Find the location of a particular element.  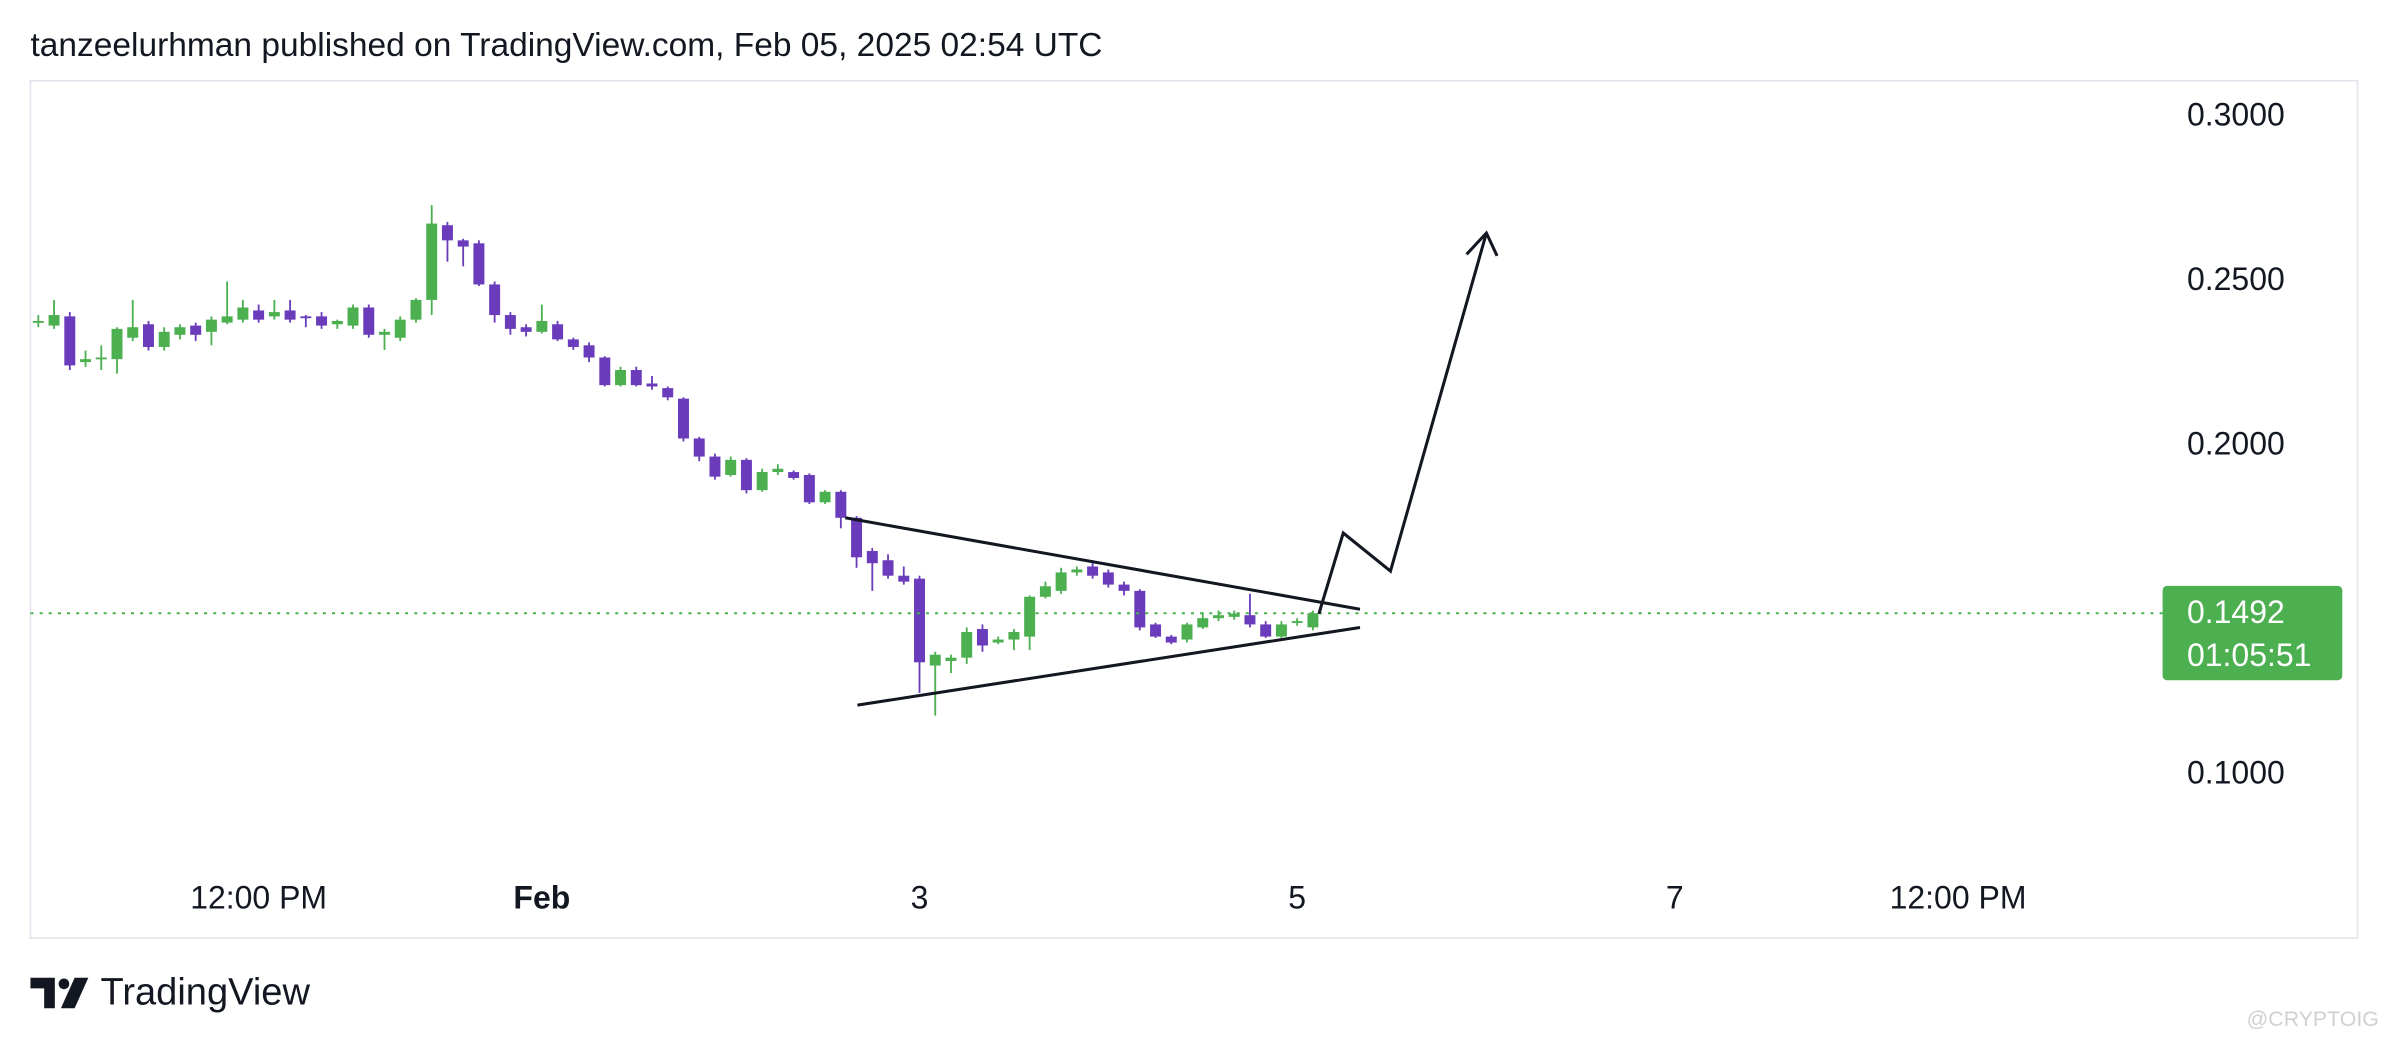

arrow-head is located at coordinates (1482, 243).